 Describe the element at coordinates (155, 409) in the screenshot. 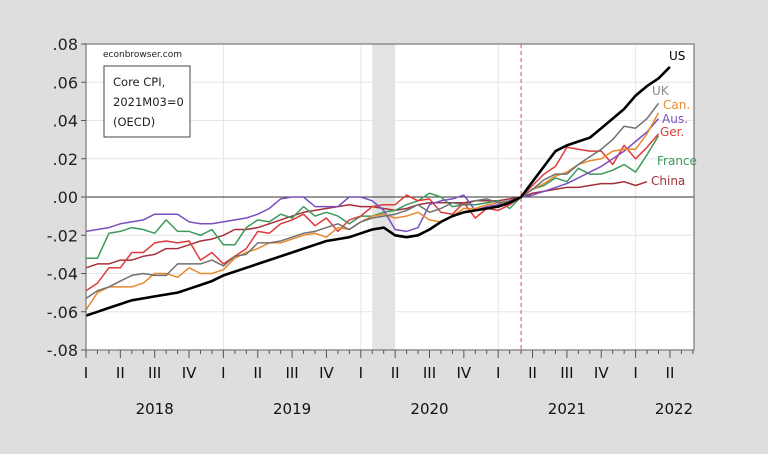

I see `year-label: 2018` at that location.